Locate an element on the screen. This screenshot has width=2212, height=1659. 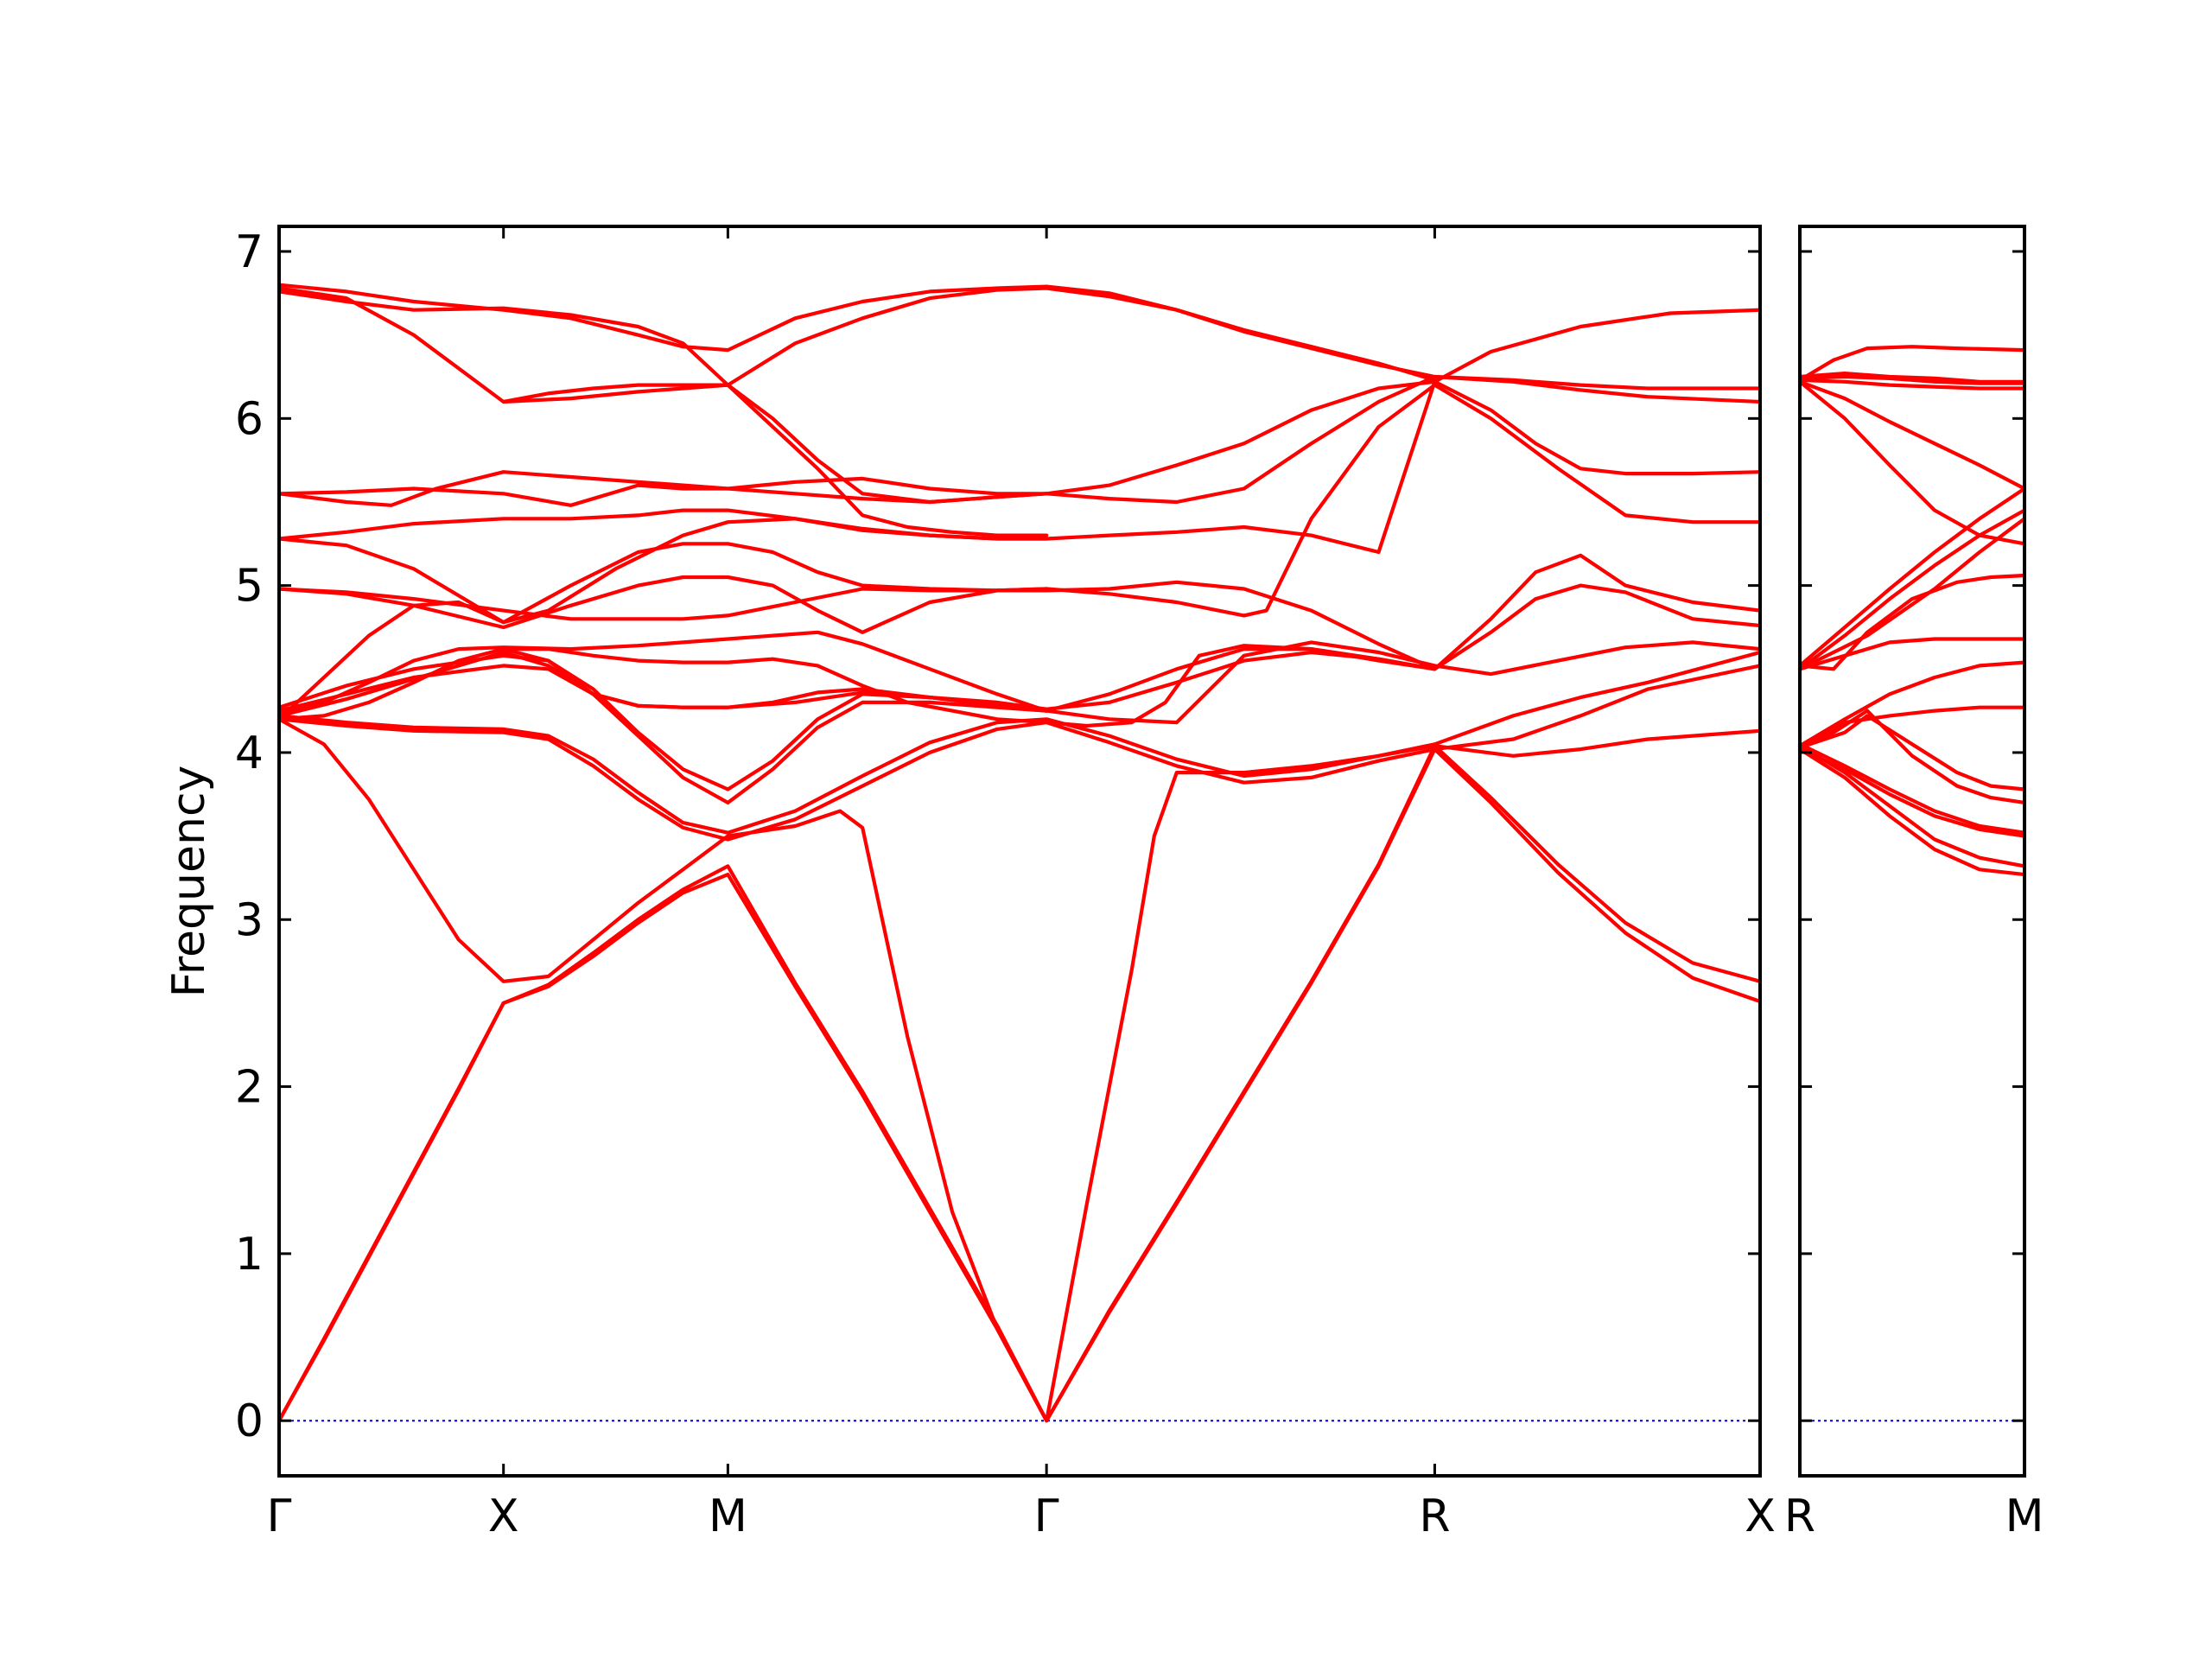
y-tick-label: 6 is located at coordinates (249, 419).